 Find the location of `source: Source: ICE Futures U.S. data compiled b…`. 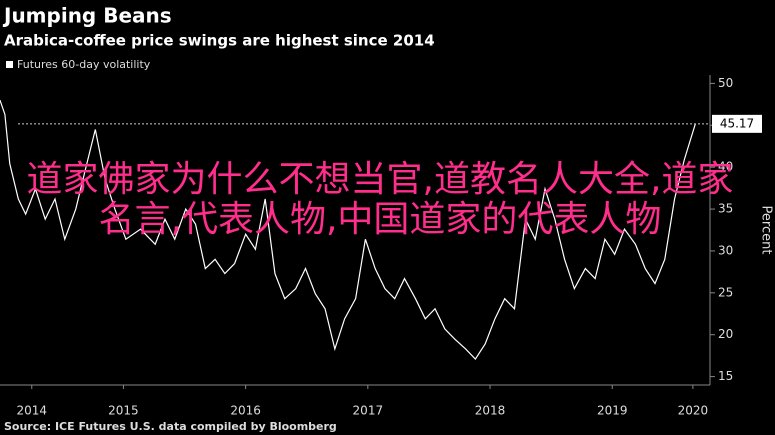

source: Source: ICE Futures U.S. data compiled b… is located at coordinates (170, 426).